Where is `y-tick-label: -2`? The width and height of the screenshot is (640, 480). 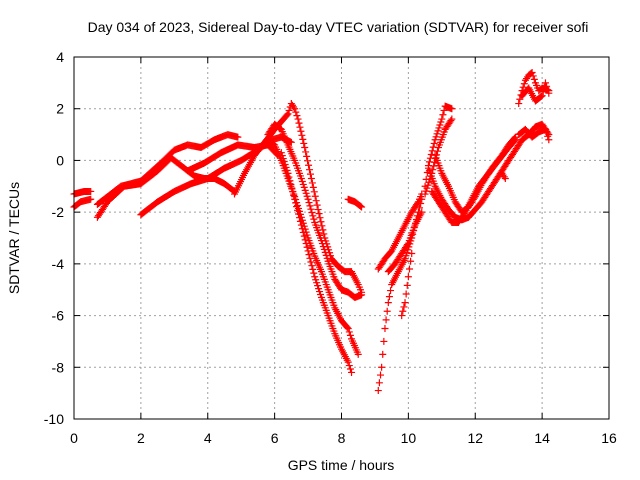
y-tick-label: -2 is located at coordinates (58, 212).